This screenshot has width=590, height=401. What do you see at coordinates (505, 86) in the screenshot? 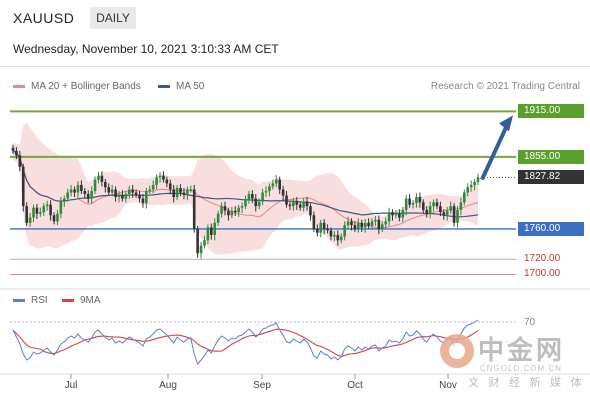
I see `research-credit: Research © 2021 Trading Central` at bounding box center [505, 86].